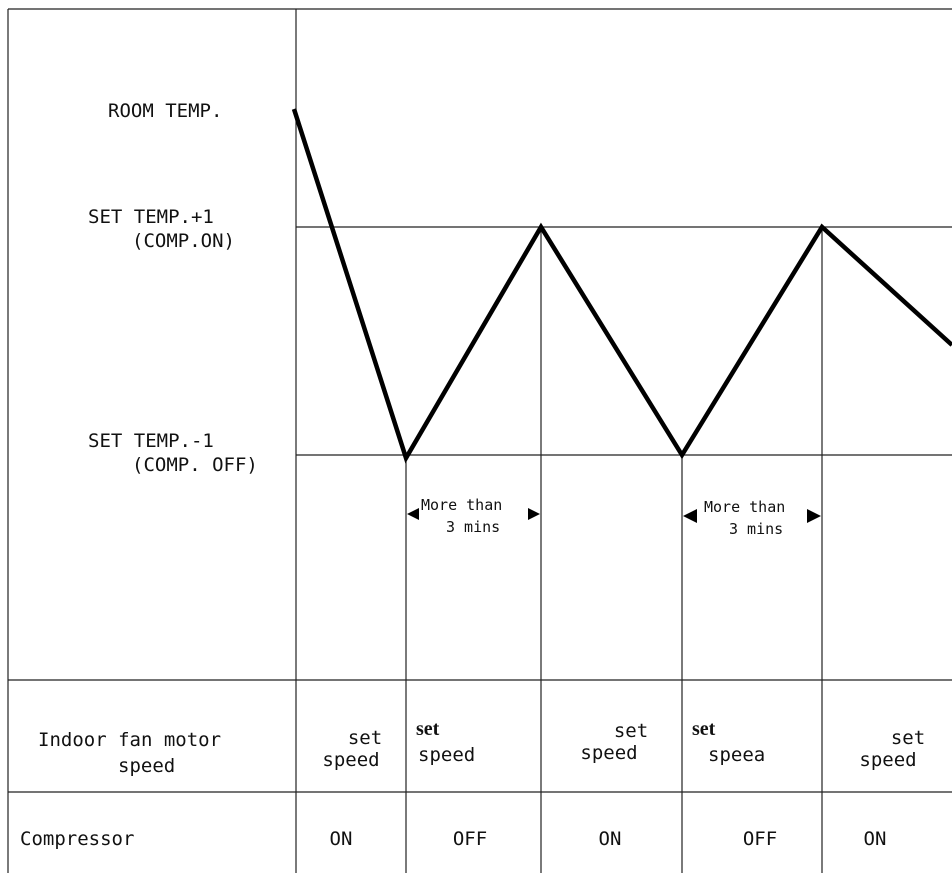  Describe the element at coordinates (183, 241) in the screenshot. I see `set-temp-plus-sublabel: (COMP.ON)` at that location.